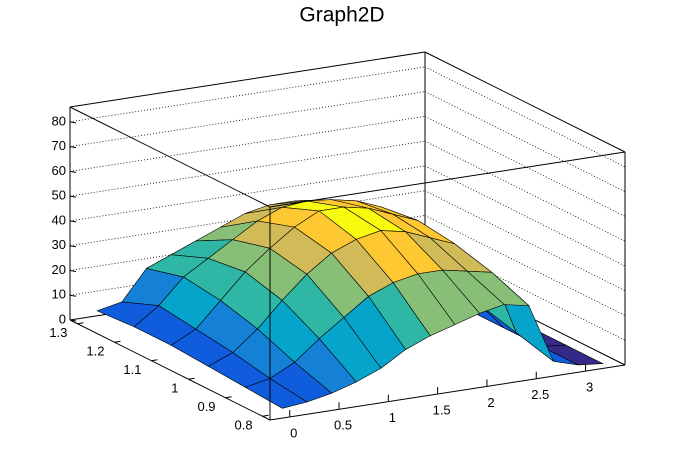 The image size is (696, 472). Describe the element at coordinates (174, 388) in the screenshot. I see `y-tick-label: 1` at that location.